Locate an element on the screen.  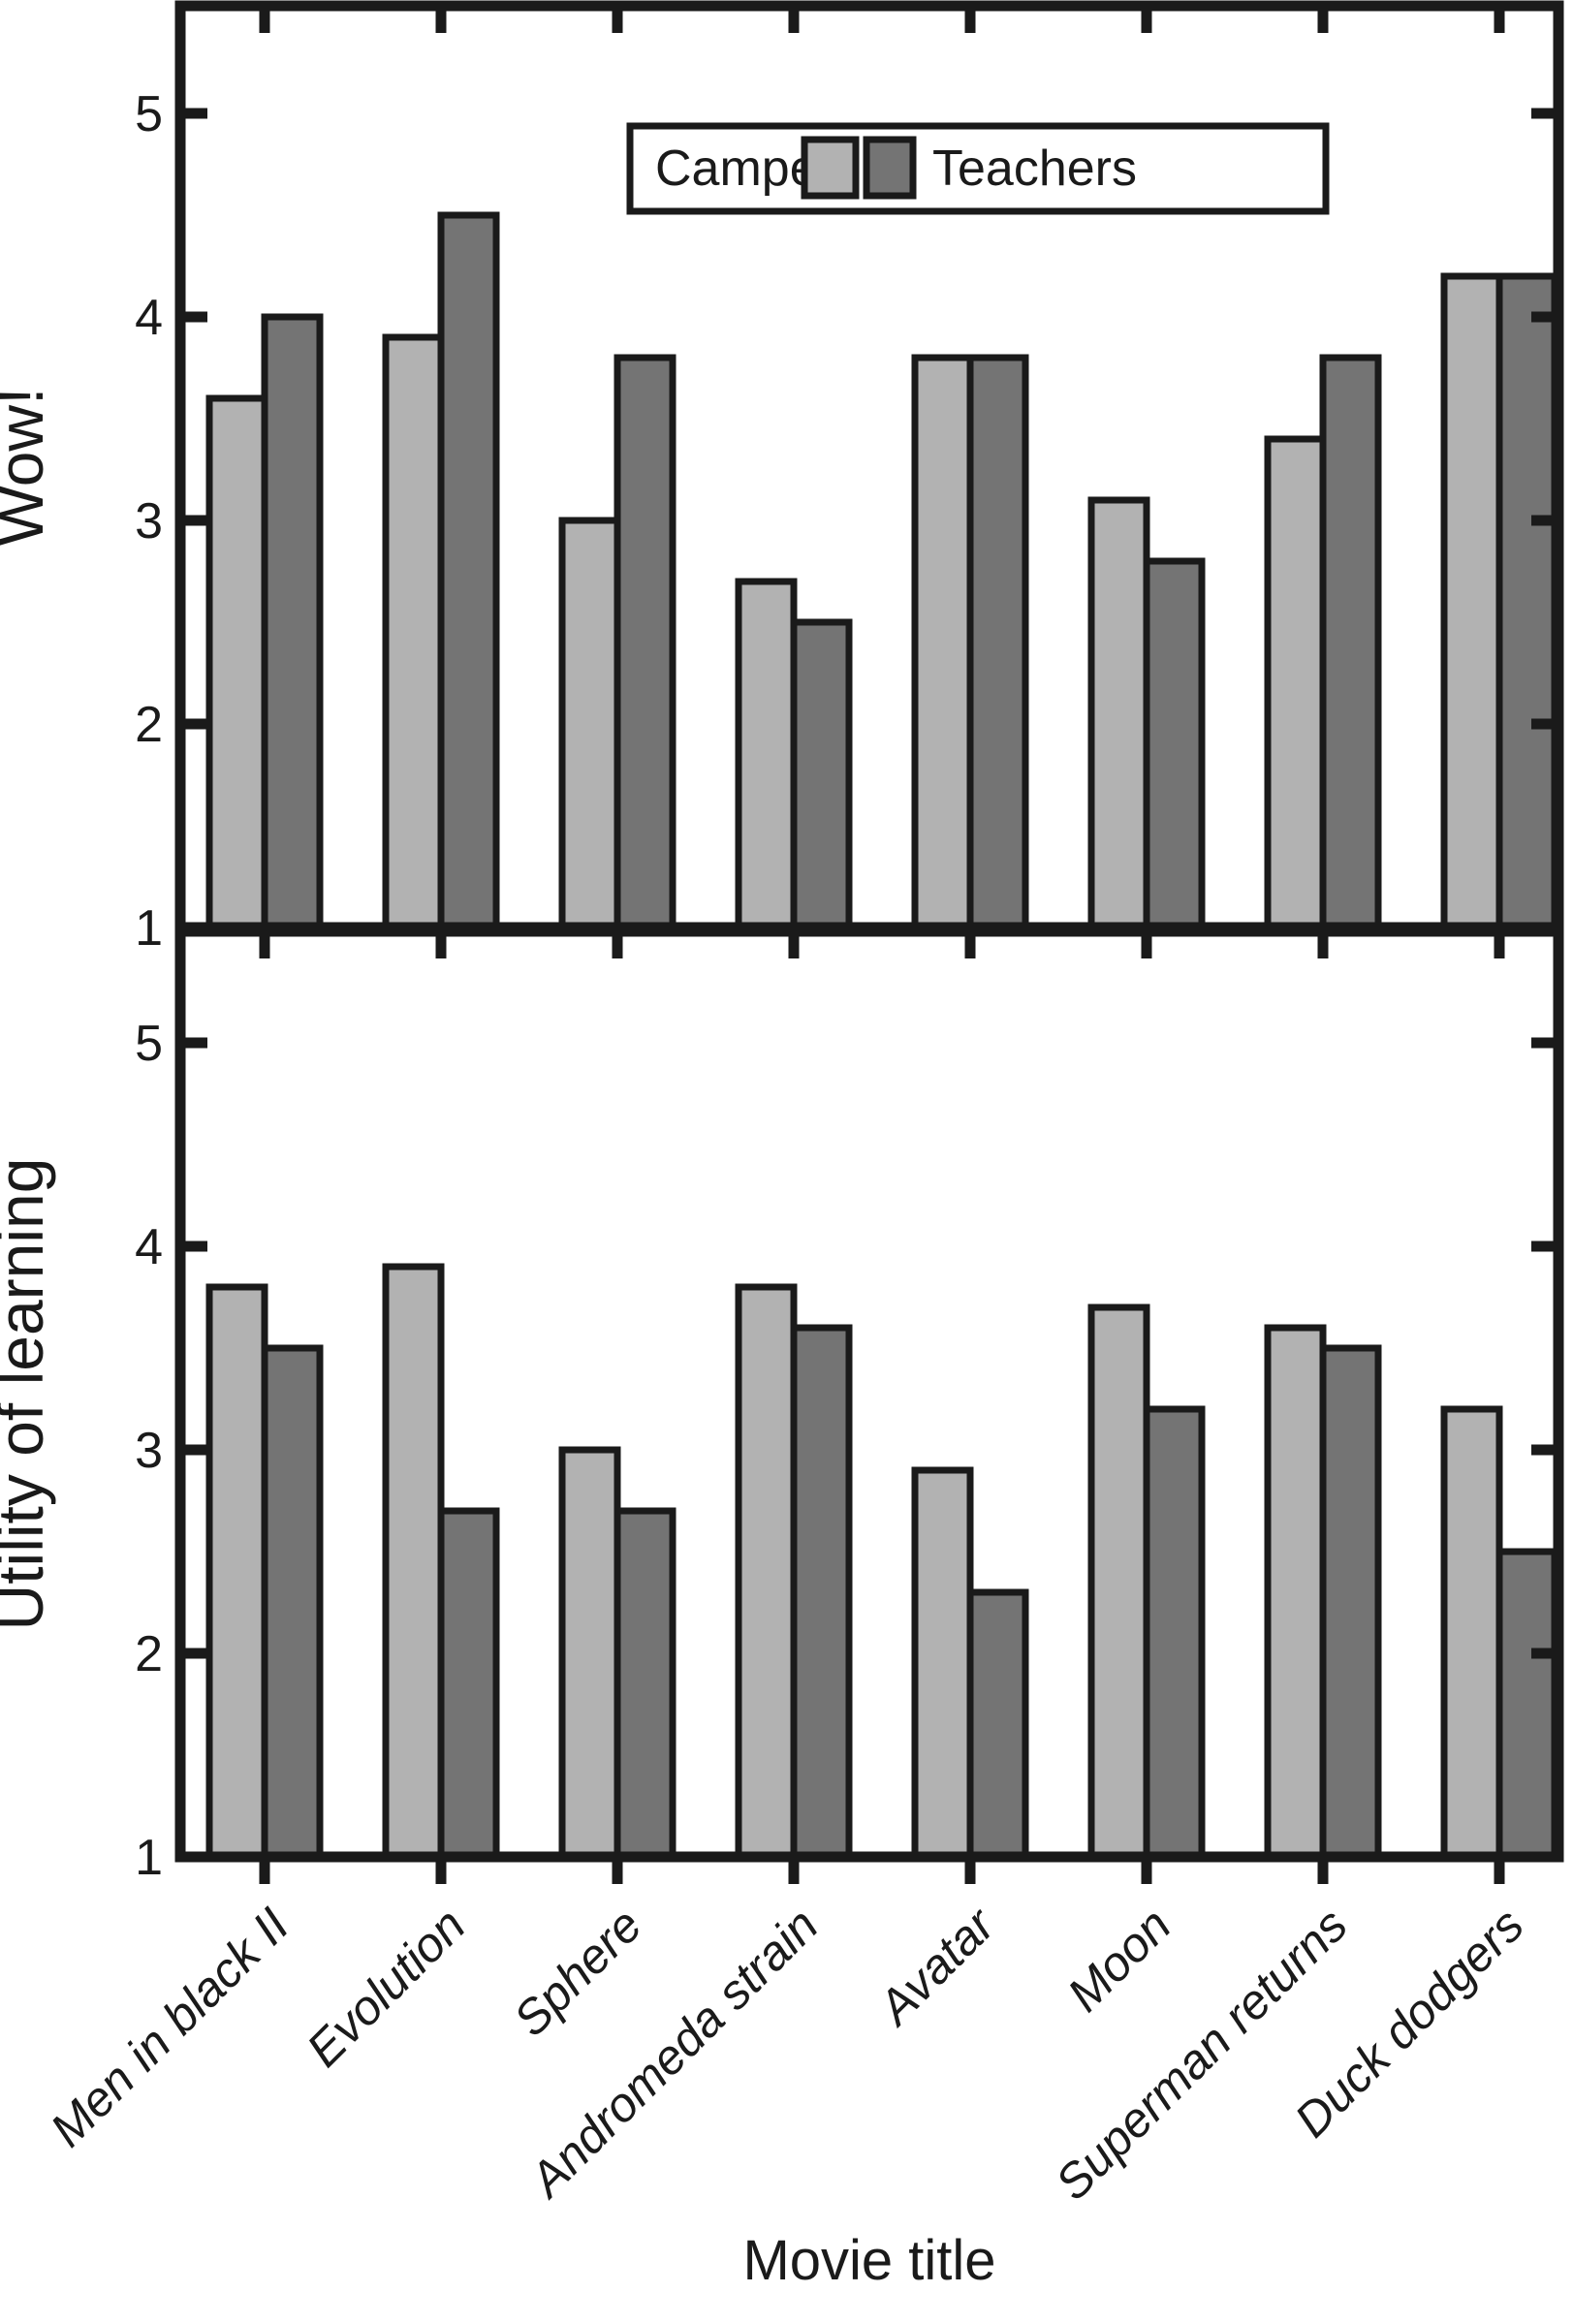
y-axis-title-top: Wow! is located at coordinates (28, 468).